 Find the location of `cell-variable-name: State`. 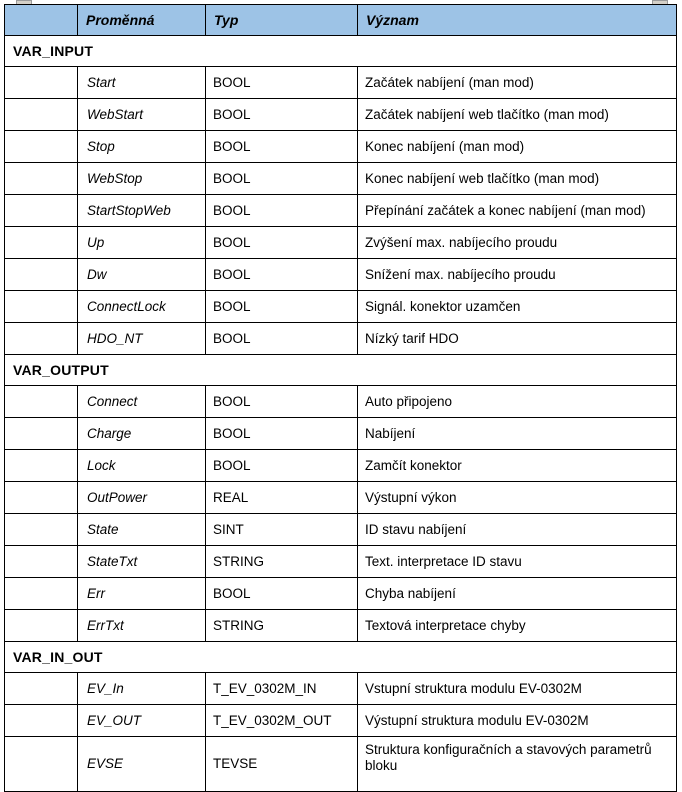

cell-variable-name: State is located at coordinates (141, 529).